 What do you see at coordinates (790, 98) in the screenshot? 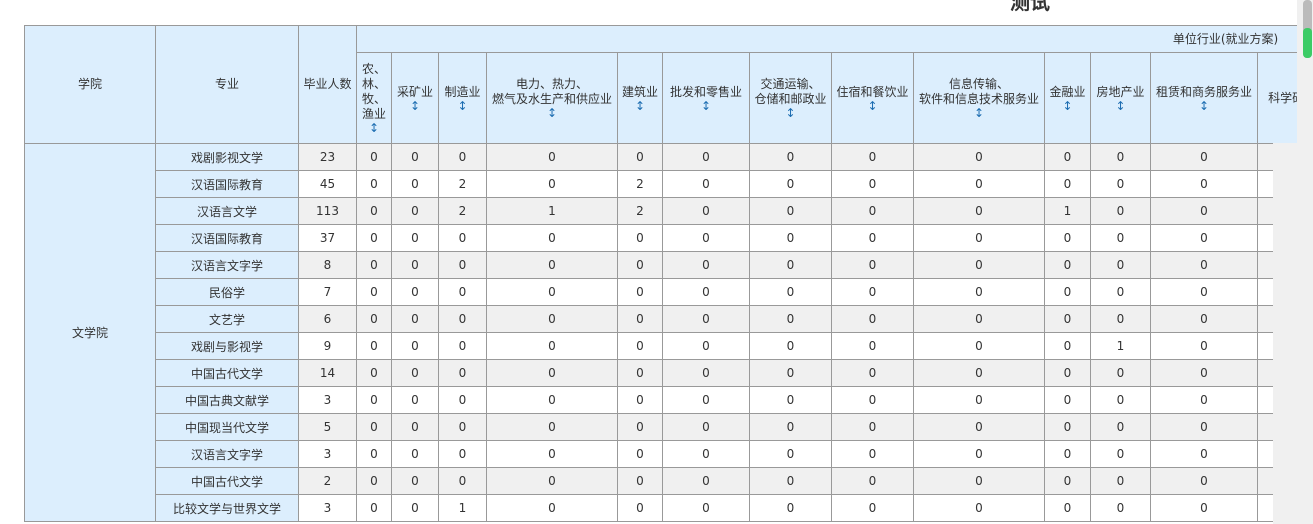
I see `header-industry: 交通运输、 仓储和邮政业 ↕` at bounding box center [790, 98].